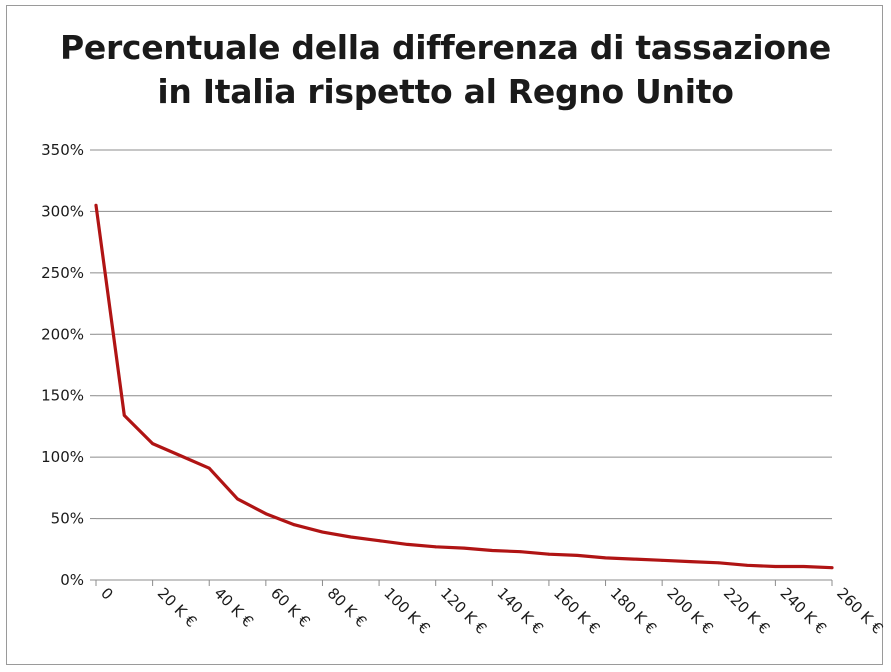 Image resolution: width=891 pixels, height=672 pixels. Describe the element at coordinates (347, 607) in the screenshot. I see `x-tick-label: 80 K €` at that location.